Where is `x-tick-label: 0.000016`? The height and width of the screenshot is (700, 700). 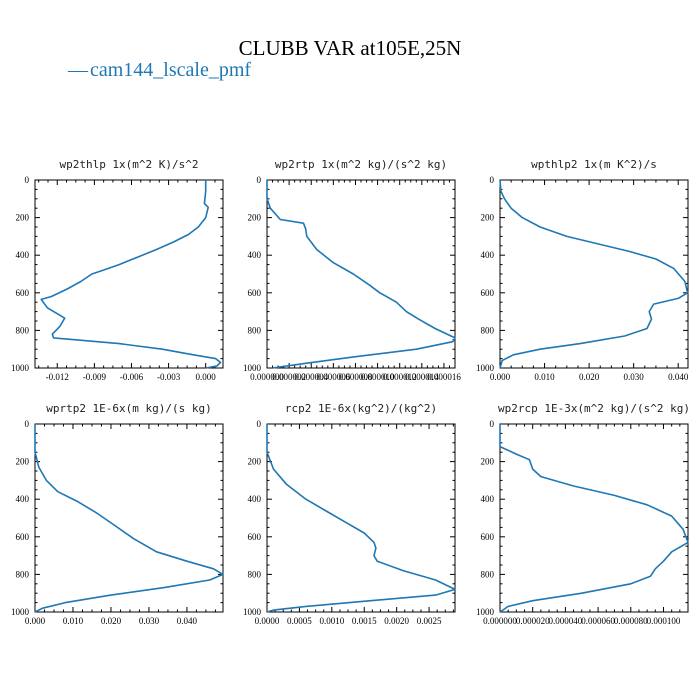
x-tick-label: 0.000016 is located at coordinates (444, 377).